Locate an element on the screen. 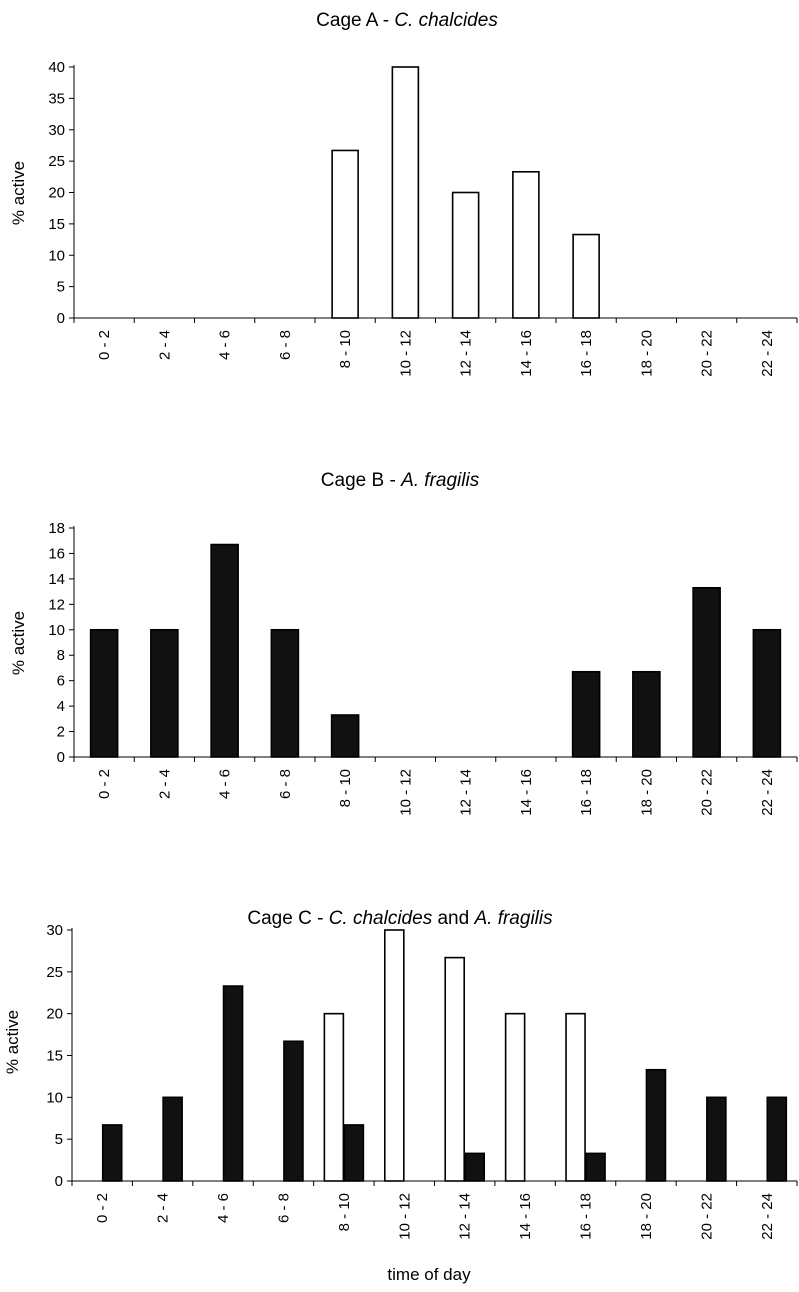 This screenshot has width=799, height=1292. y-tick-label: 16 is located at coordinates (56, 553).